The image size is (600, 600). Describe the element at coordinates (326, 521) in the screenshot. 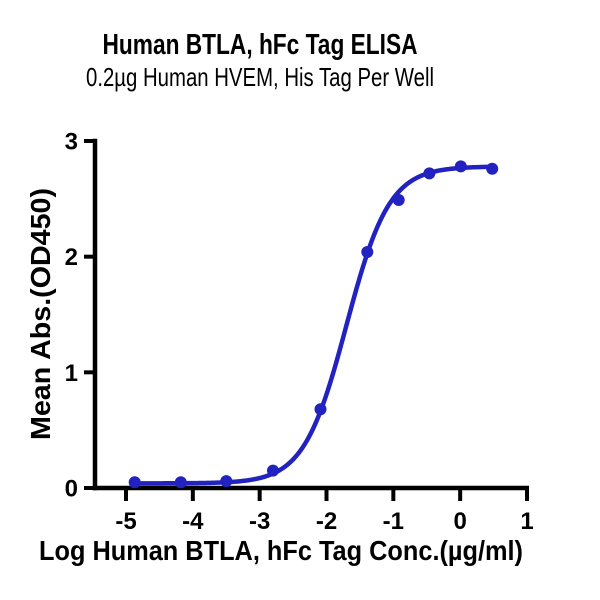

I see `x-tick-label: -2` at that location.